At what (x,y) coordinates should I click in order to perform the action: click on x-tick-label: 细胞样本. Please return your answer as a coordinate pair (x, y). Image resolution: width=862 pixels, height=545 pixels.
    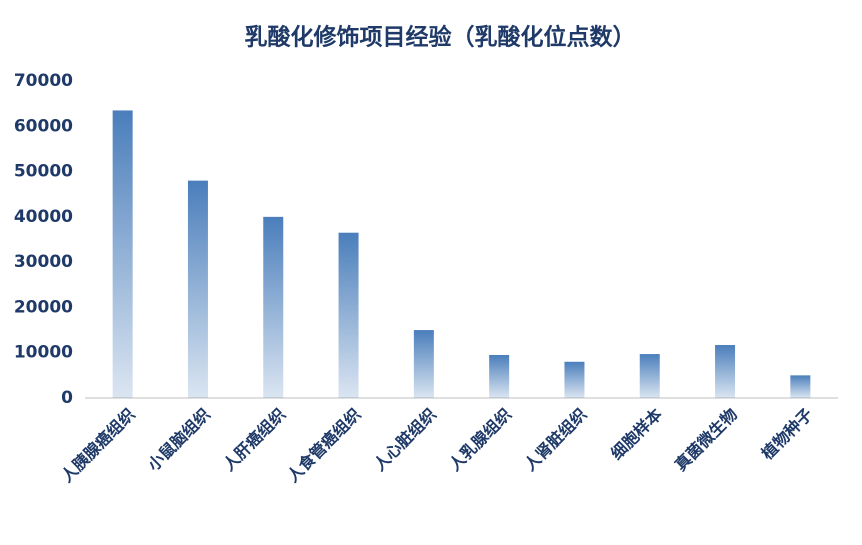
    Looking at the image, I should click on (636, 434).